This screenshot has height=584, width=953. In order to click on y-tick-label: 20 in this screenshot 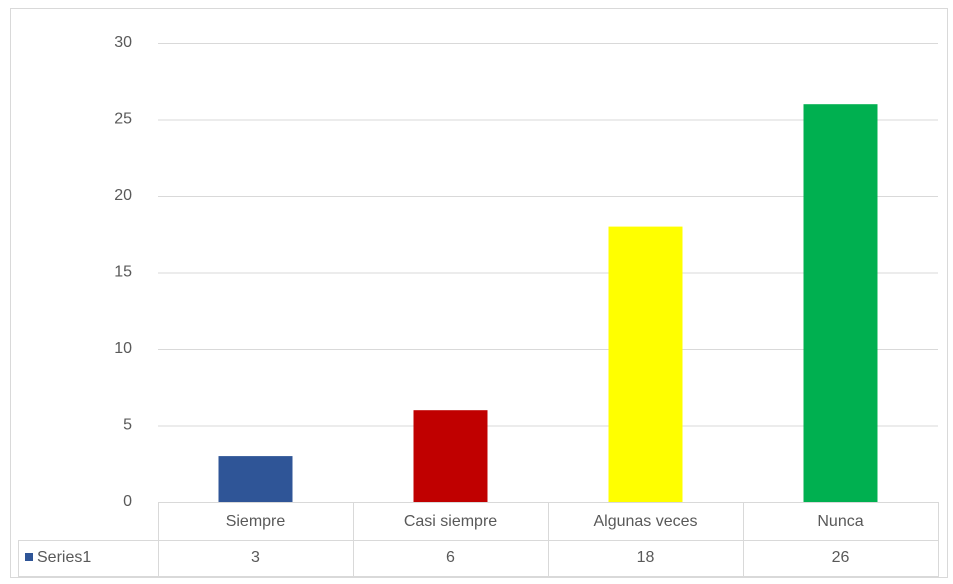, I will do `click(123, 195)`.